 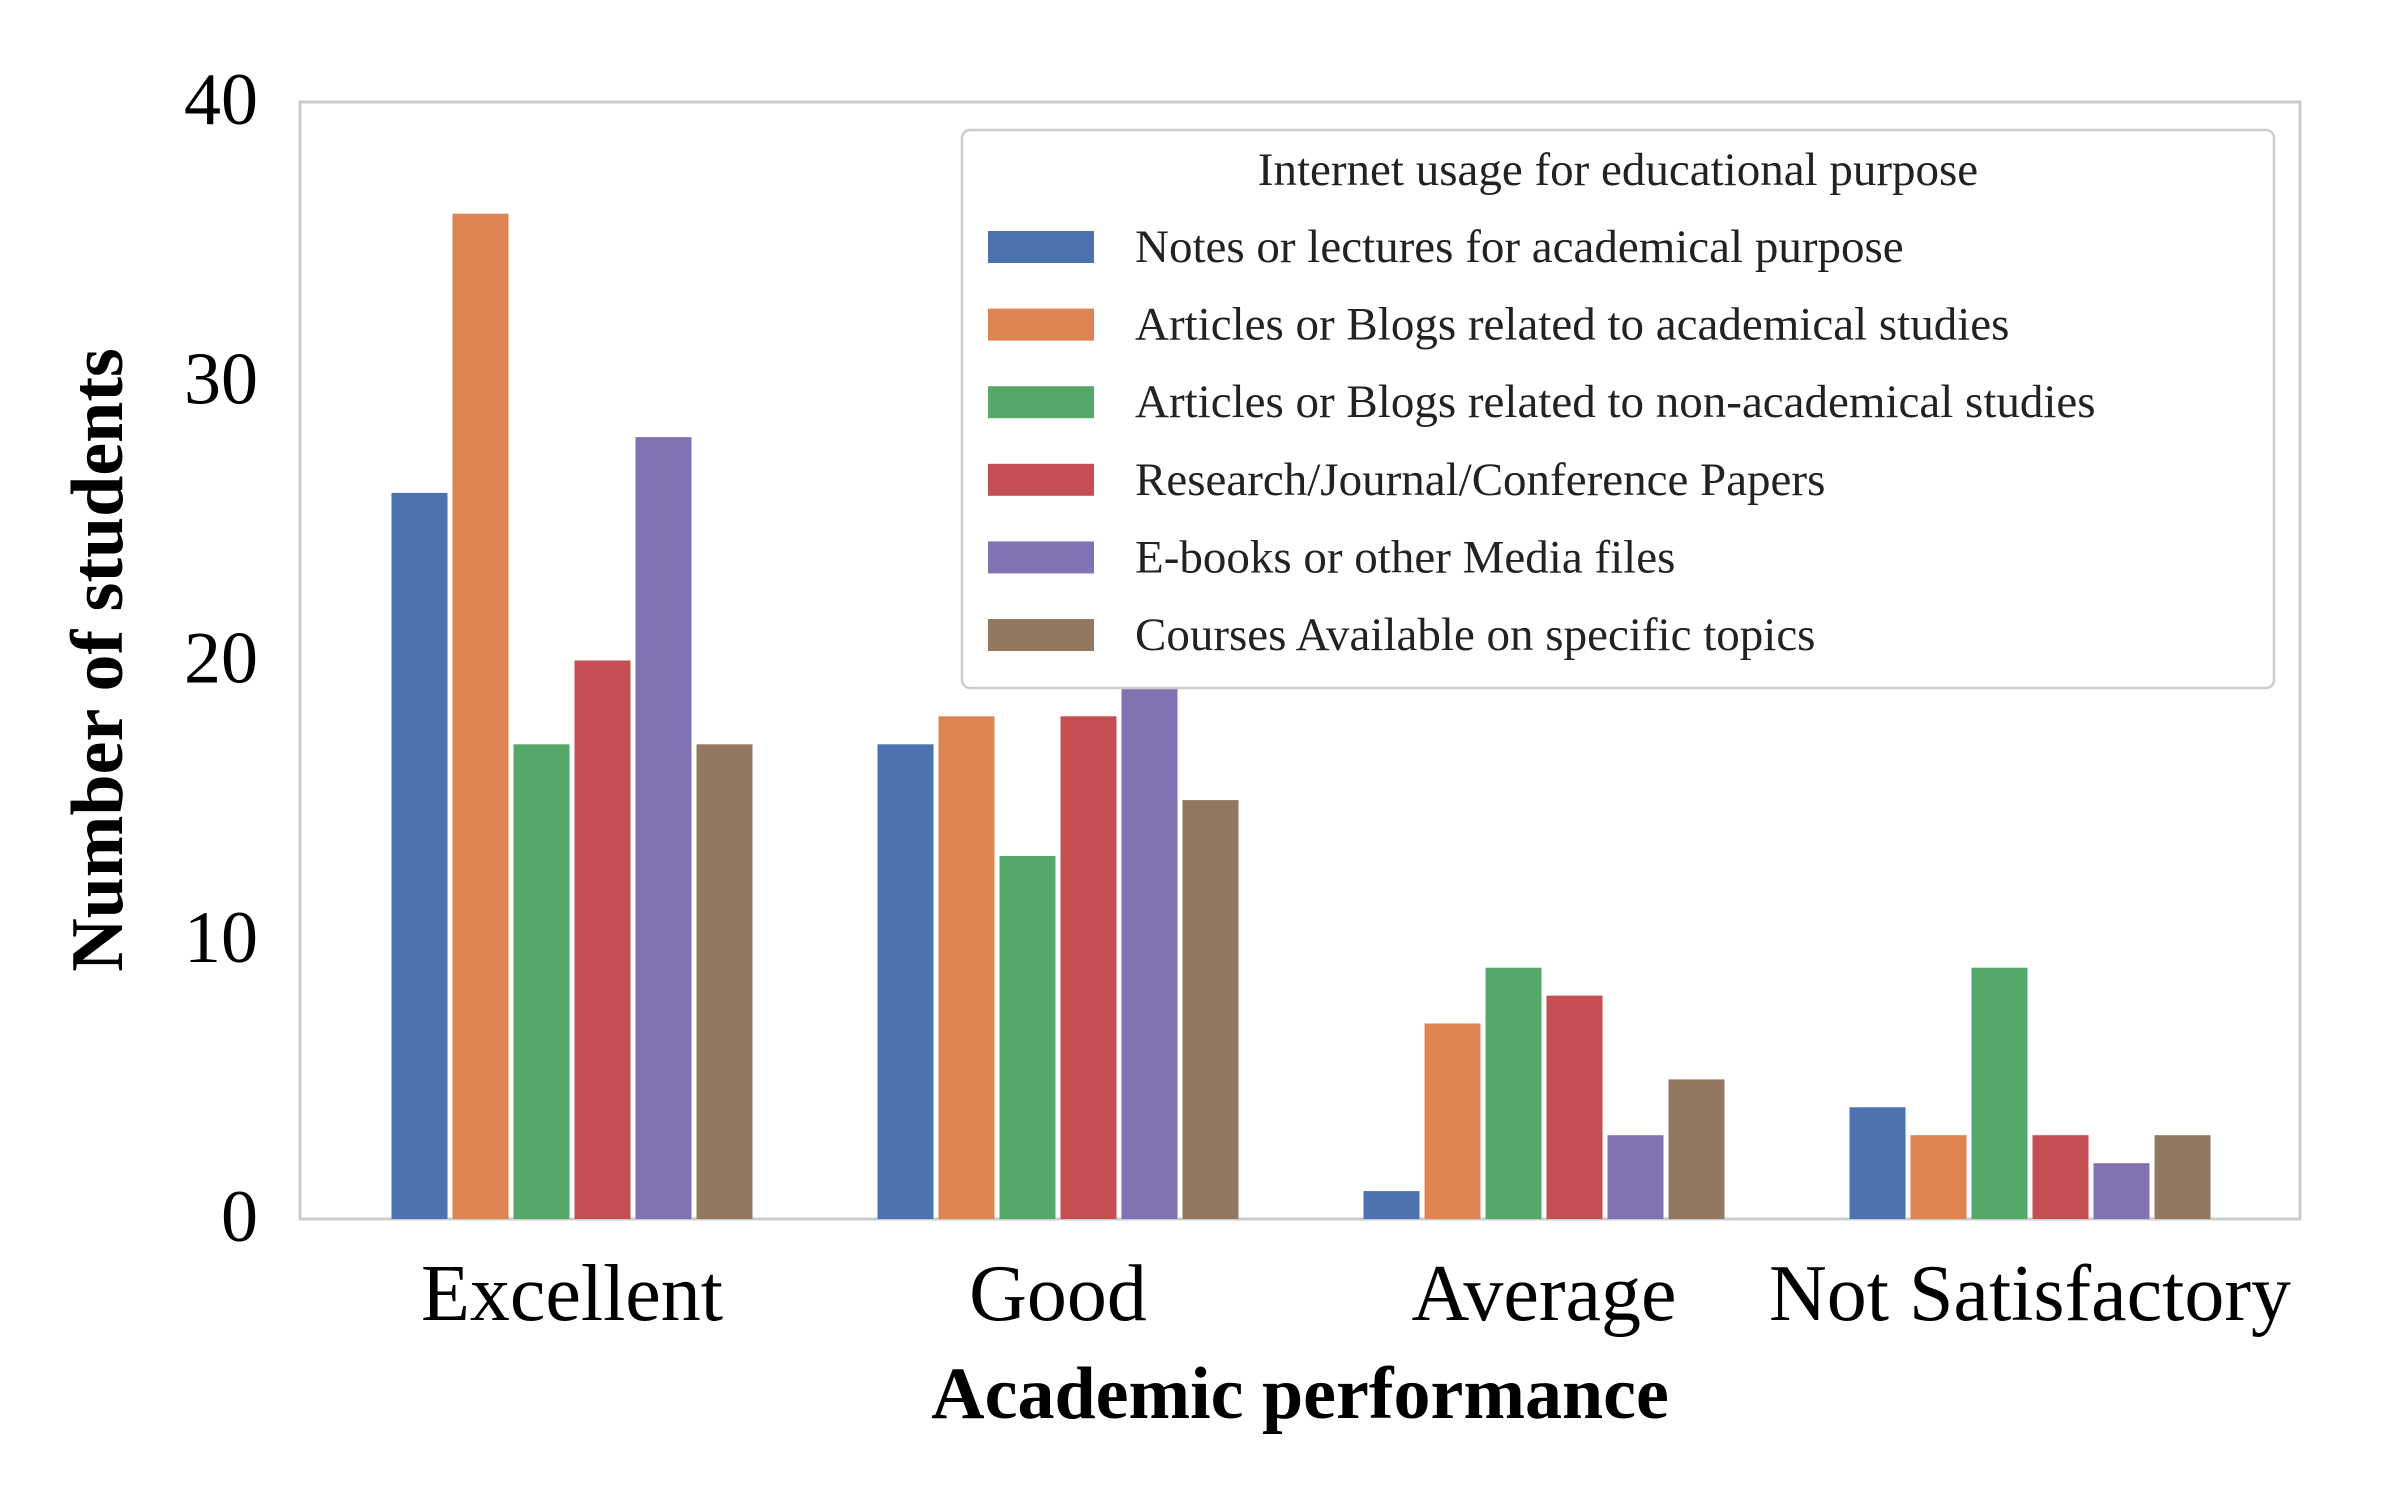 I want to click on bar-4-not-satisfactory, so click(x=2060, y=1177).